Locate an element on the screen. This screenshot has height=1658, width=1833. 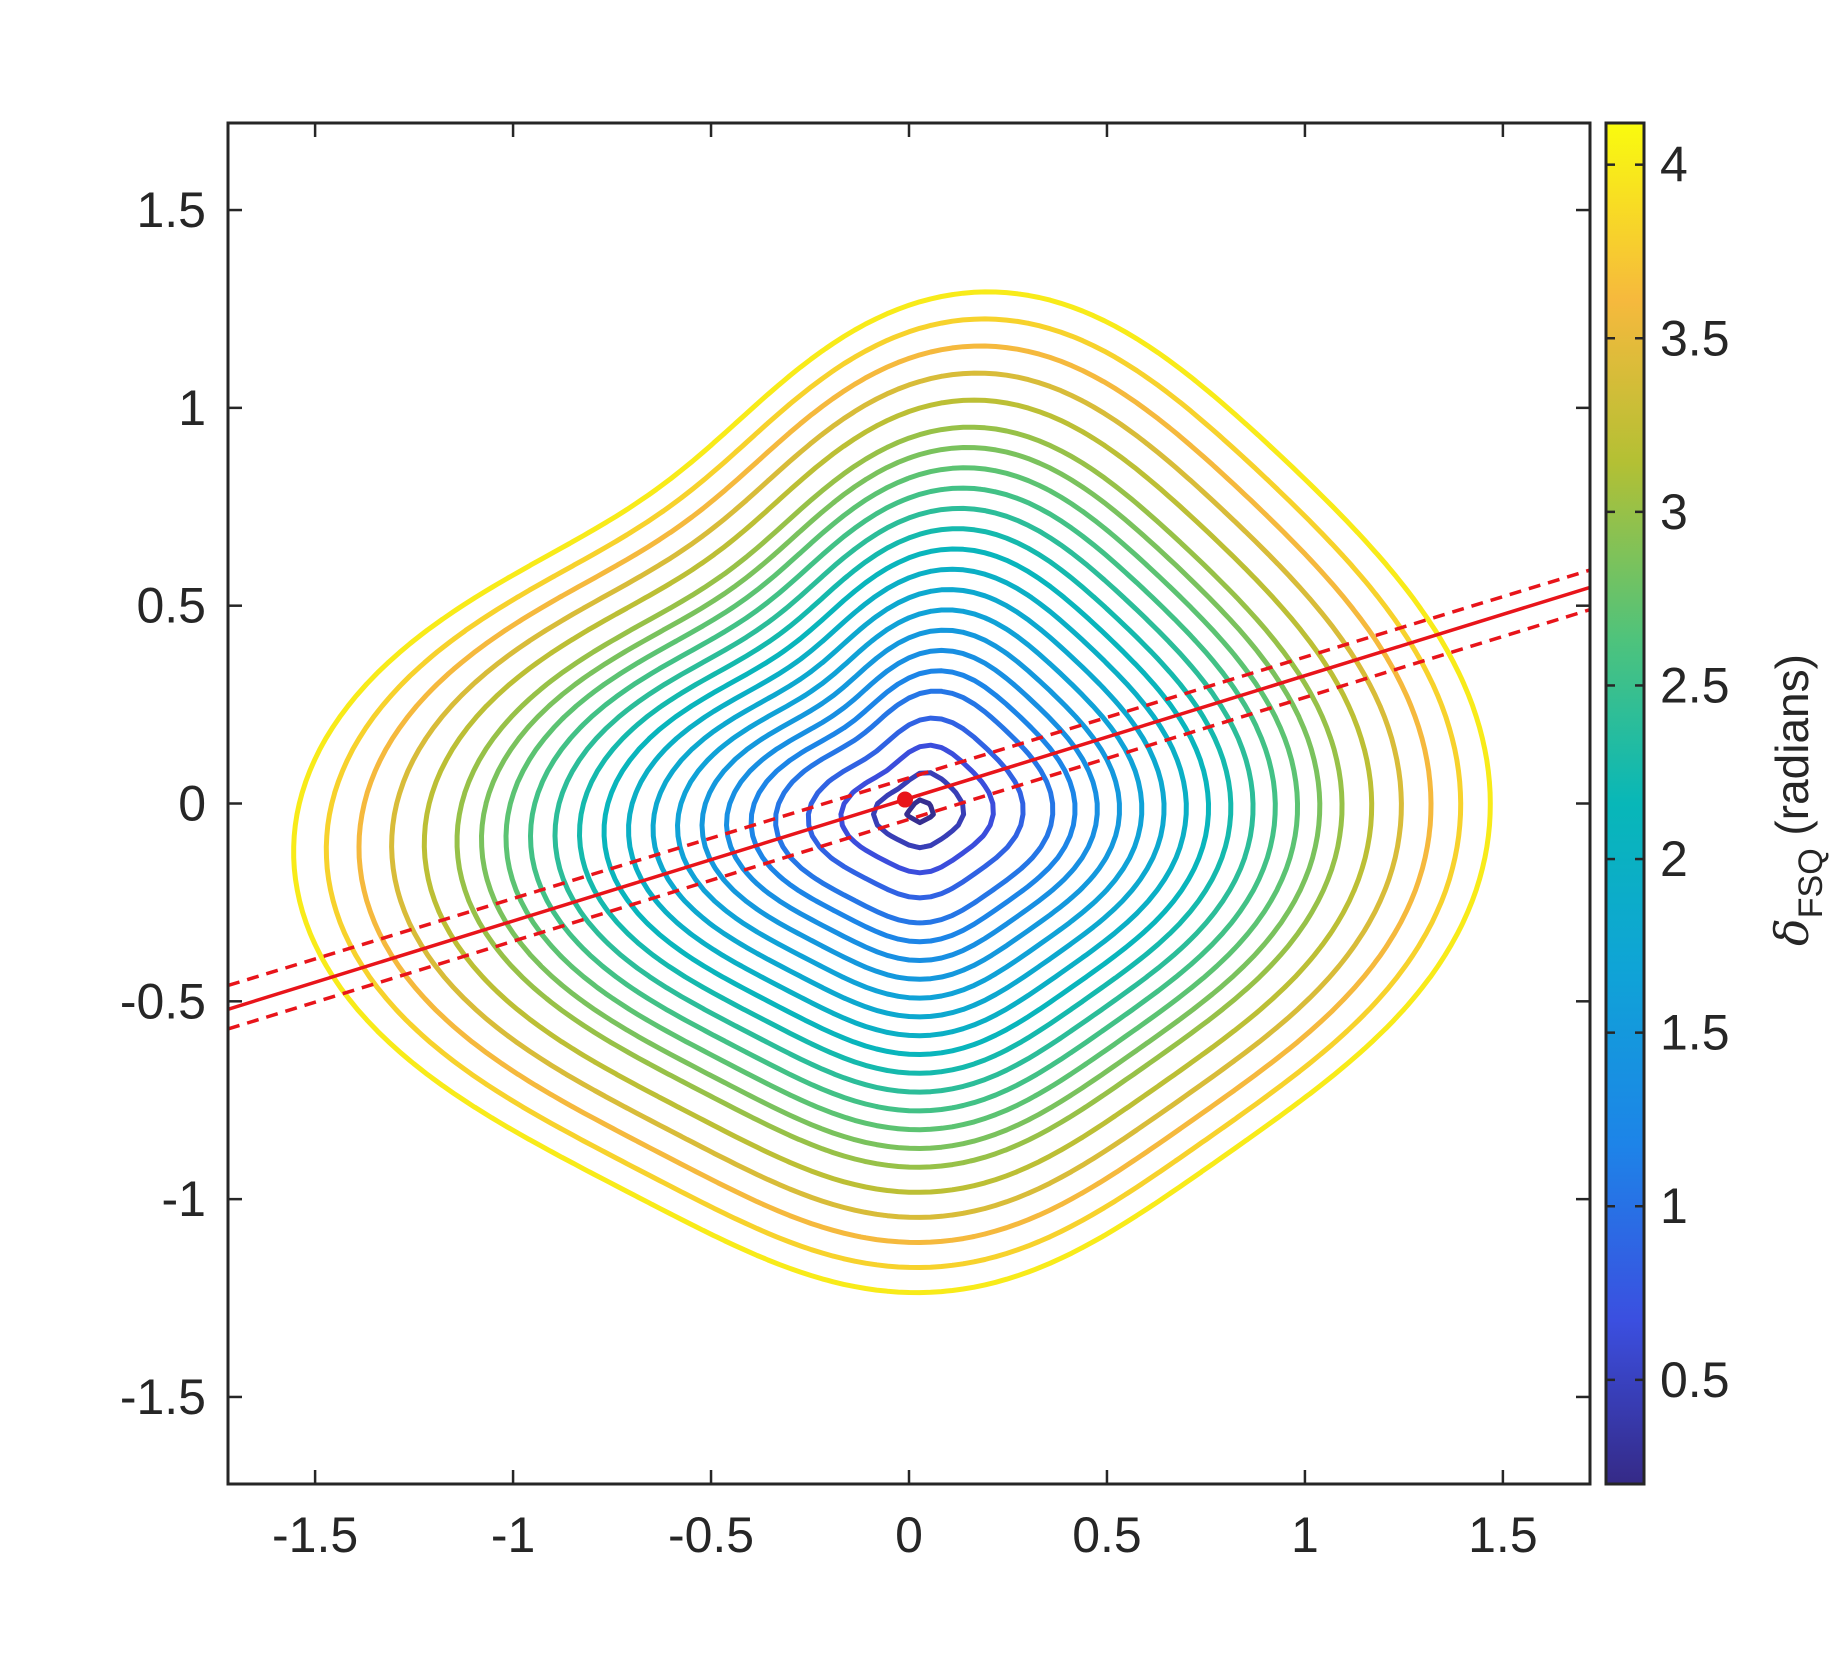
colorbar is located at coordinates (1625, 803).